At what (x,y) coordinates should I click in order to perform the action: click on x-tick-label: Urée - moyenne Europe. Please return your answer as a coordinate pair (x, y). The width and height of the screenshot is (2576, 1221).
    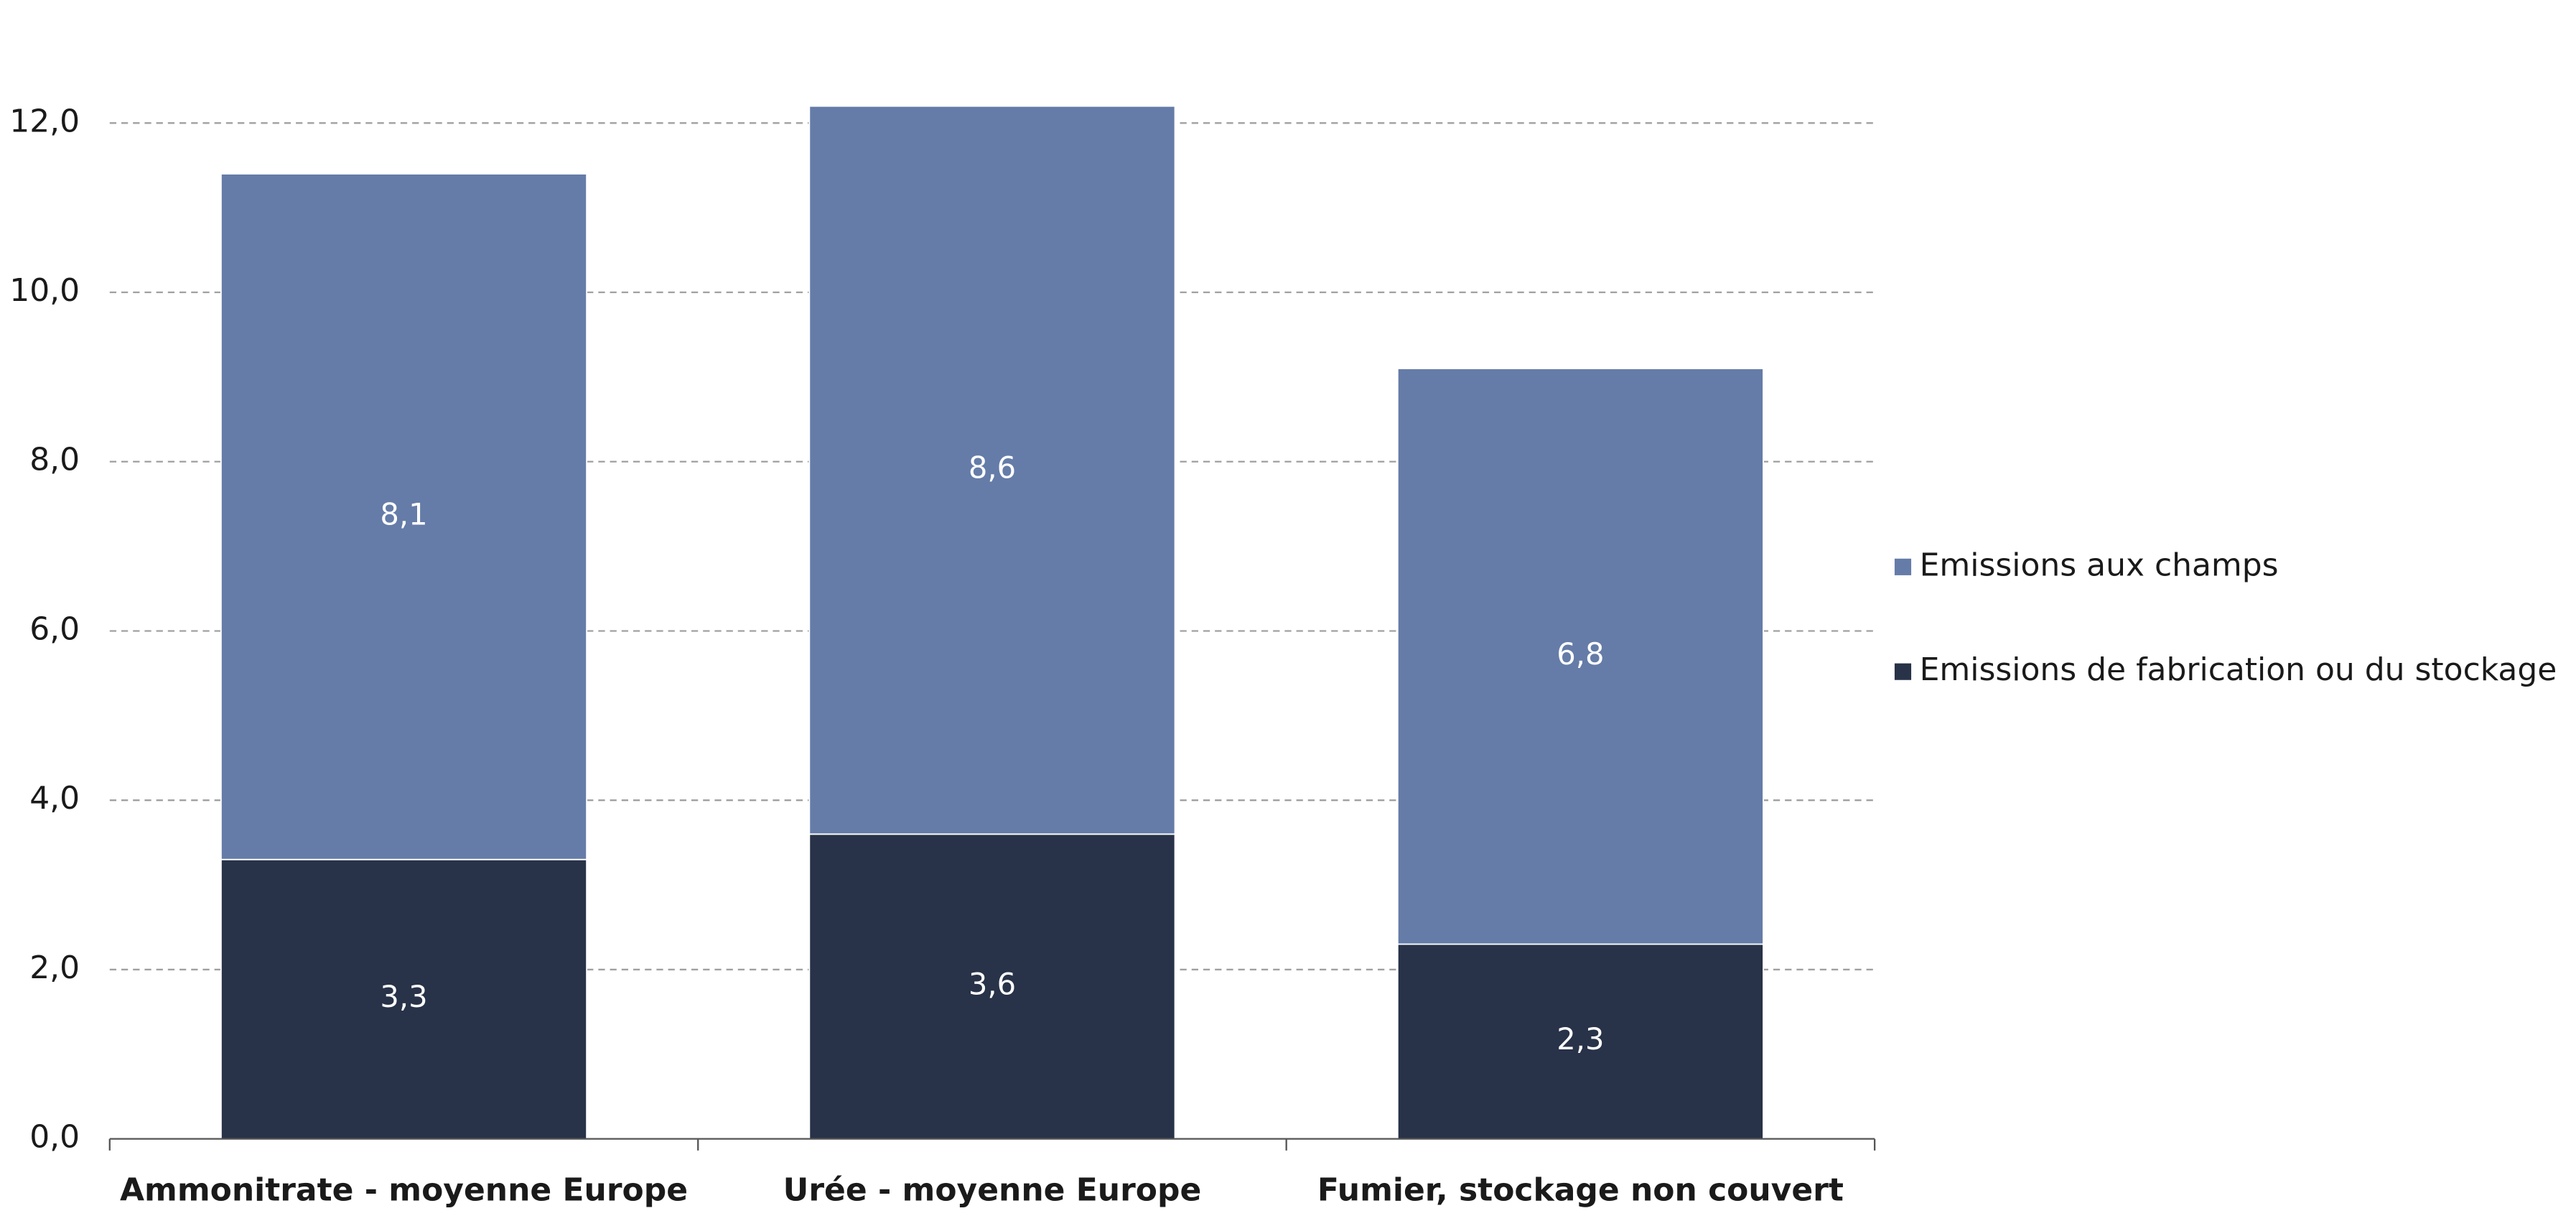
    Looking at the image, I should click on (992, 1190).